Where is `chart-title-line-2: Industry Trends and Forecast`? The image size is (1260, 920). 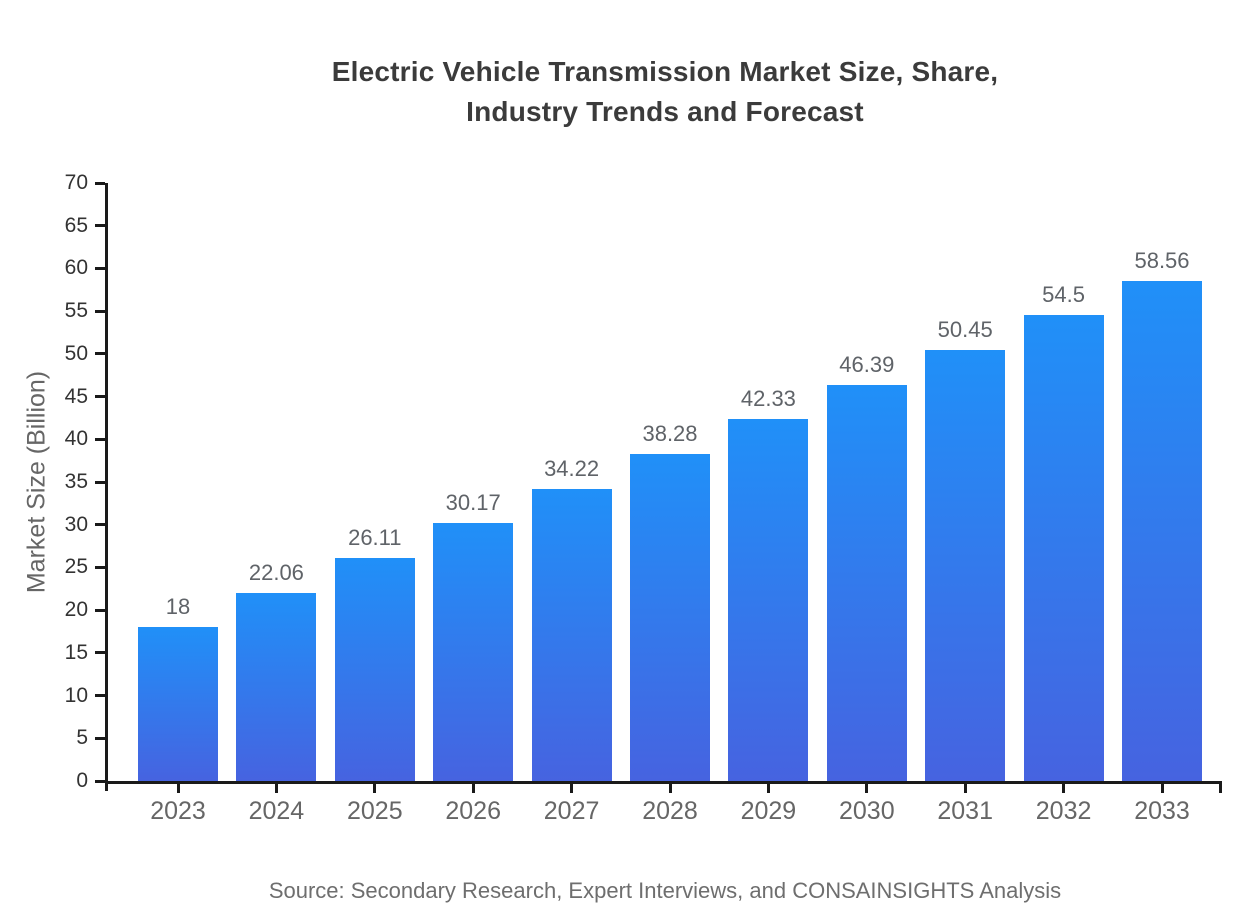
chart-title-line-2: Industry Trends and Forecast is located at coordinates (665, 111).